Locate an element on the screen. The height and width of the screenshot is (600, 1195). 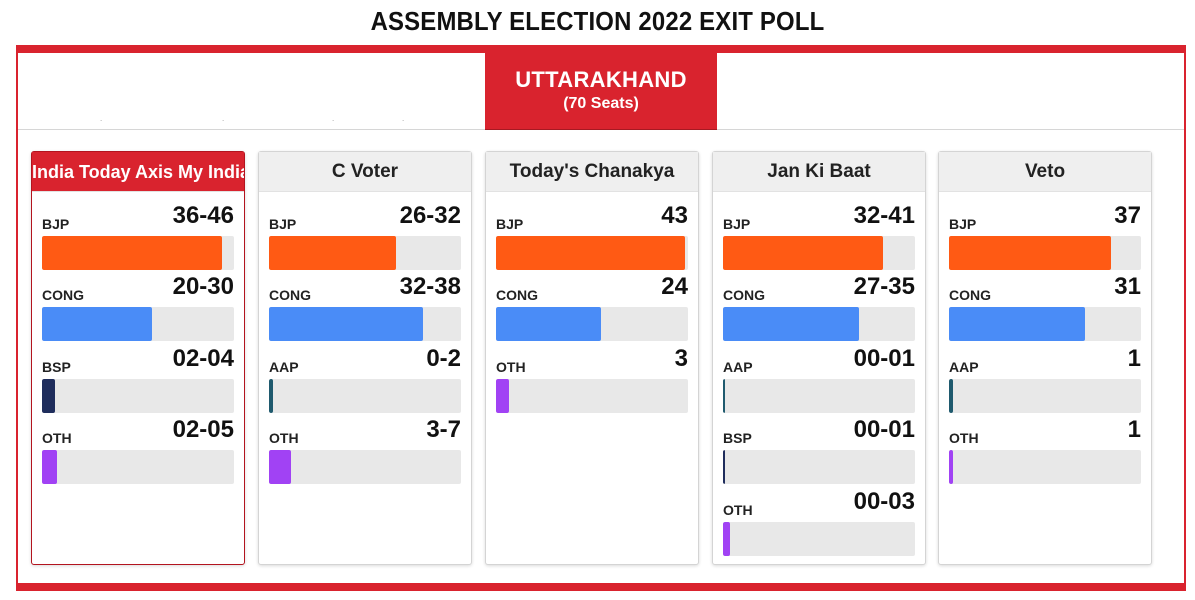
party-row: CONG 31 is located at coordinates (1045, 305).